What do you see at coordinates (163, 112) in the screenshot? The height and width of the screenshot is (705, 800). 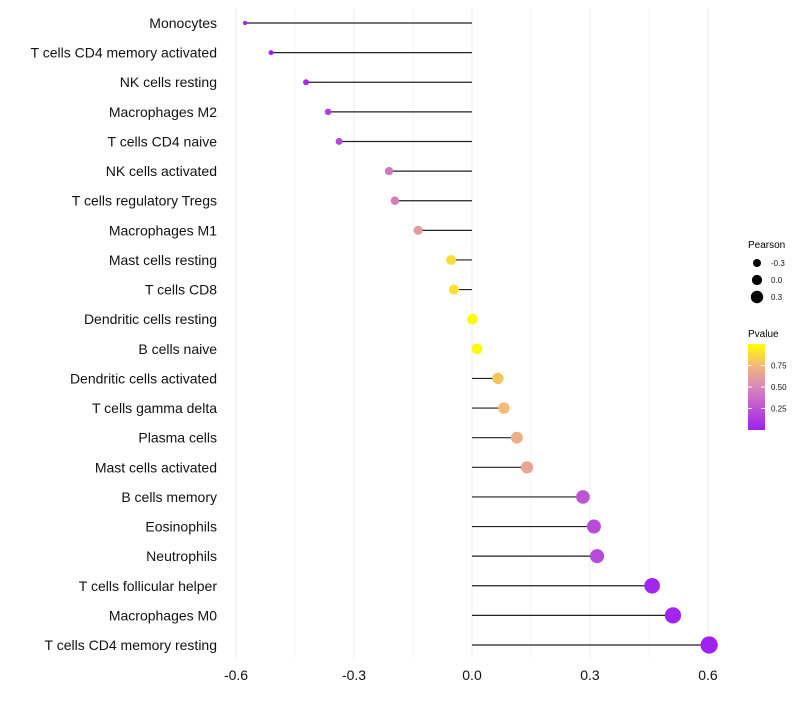 I see `y-tick-label: Macrophages M2` at bounding box center [163, 112].